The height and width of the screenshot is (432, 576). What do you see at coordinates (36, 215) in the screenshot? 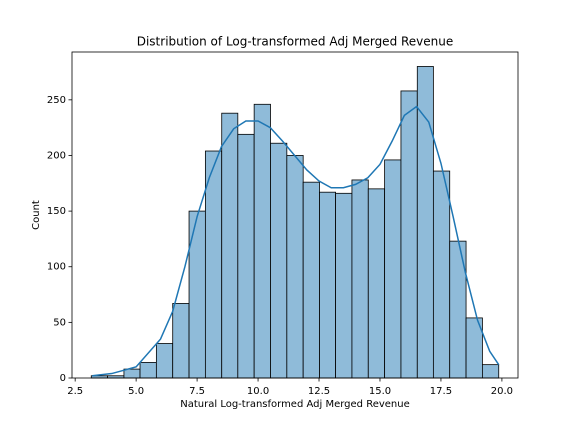
I see `y-axis-label: Count` at bounding box center [36, 215].